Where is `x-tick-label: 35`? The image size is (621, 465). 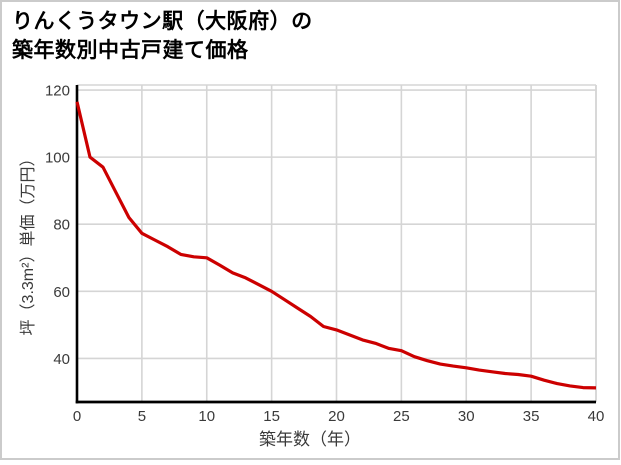
x-tick-label: 35 is located at coordinates (531, 416).